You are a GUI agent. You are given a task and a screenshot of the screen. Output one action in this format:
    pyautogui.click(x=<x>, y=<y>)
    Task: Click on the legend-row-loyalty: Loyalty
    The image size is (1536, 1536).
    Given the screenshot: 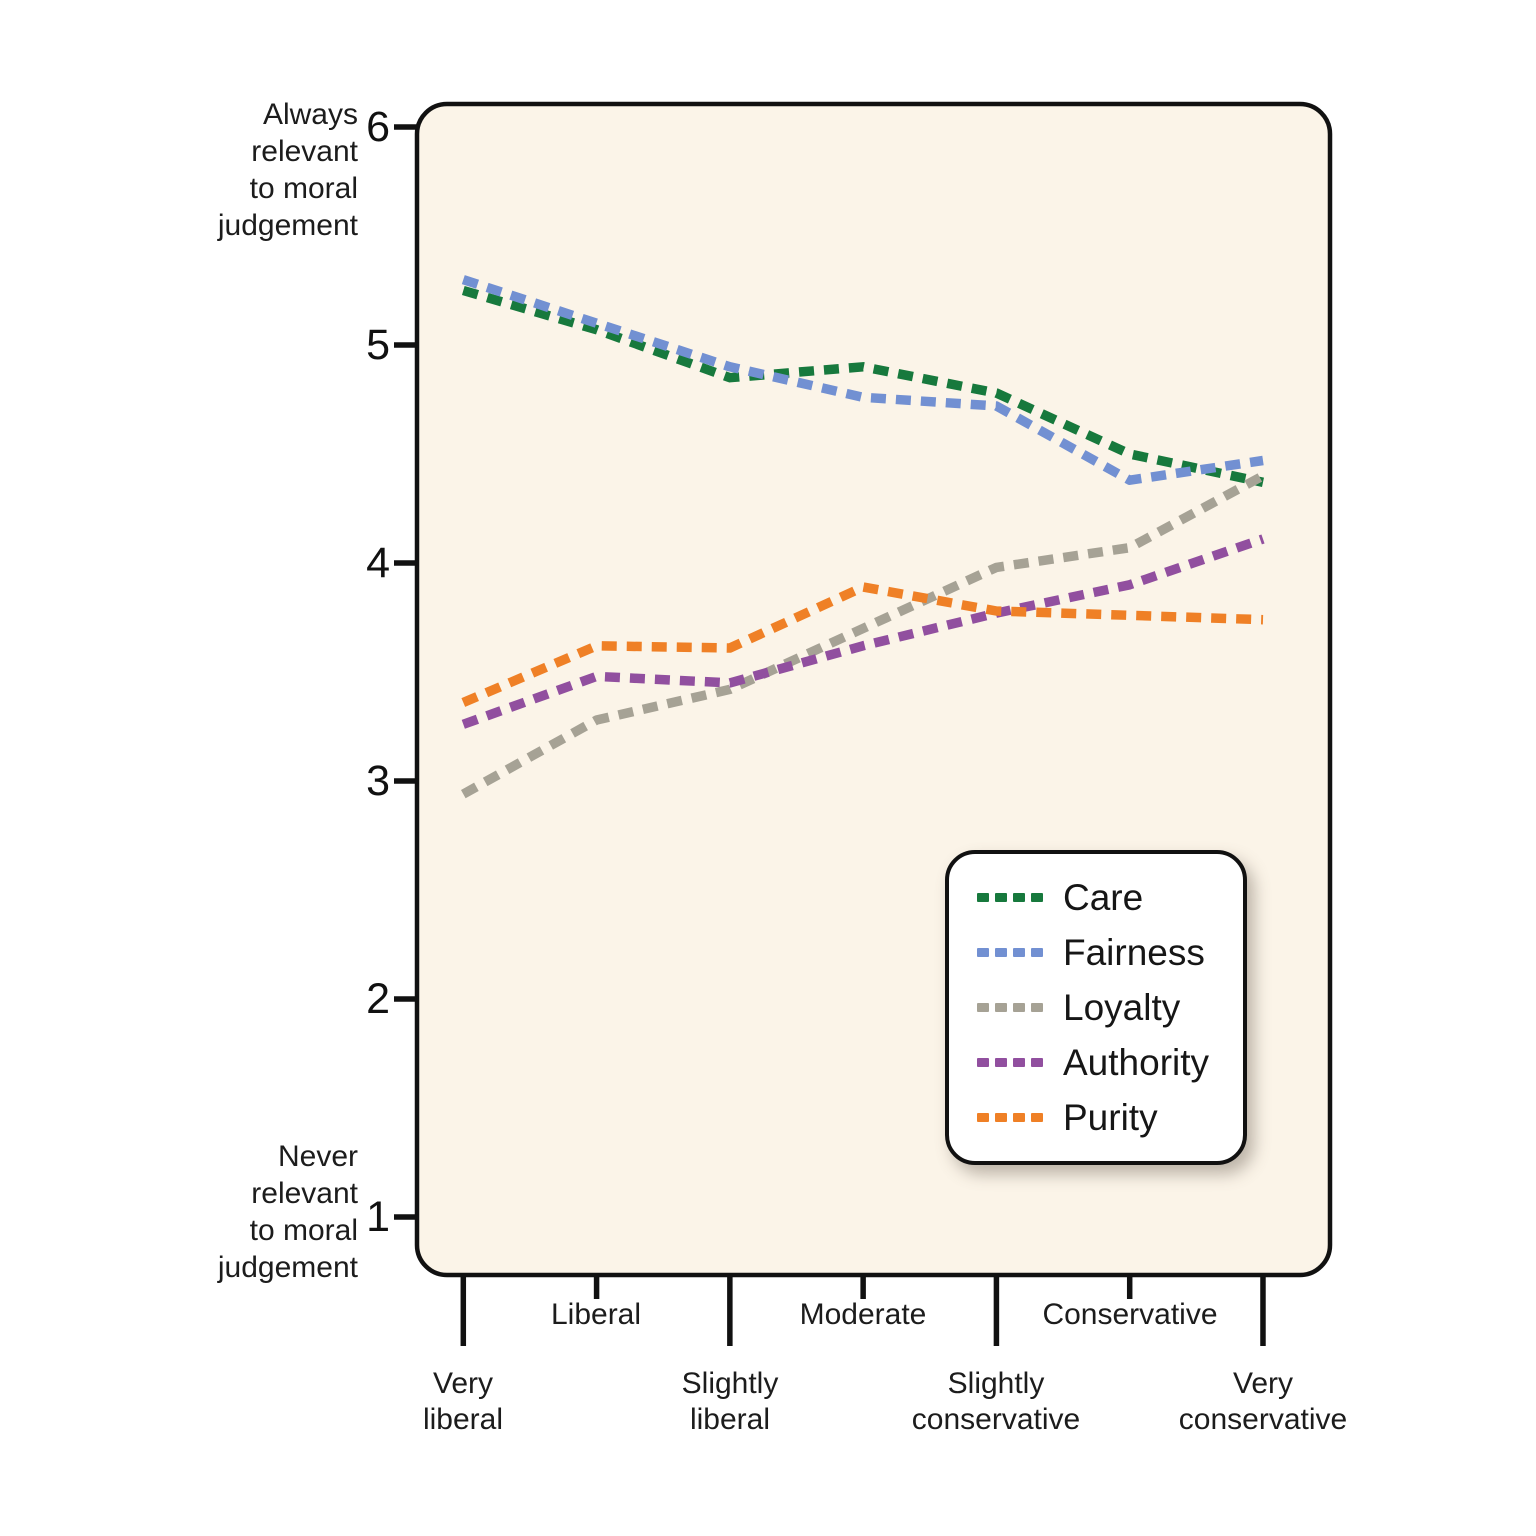 What is the action you would take?
    pyautogui.click(x=1110, y=1007)
    